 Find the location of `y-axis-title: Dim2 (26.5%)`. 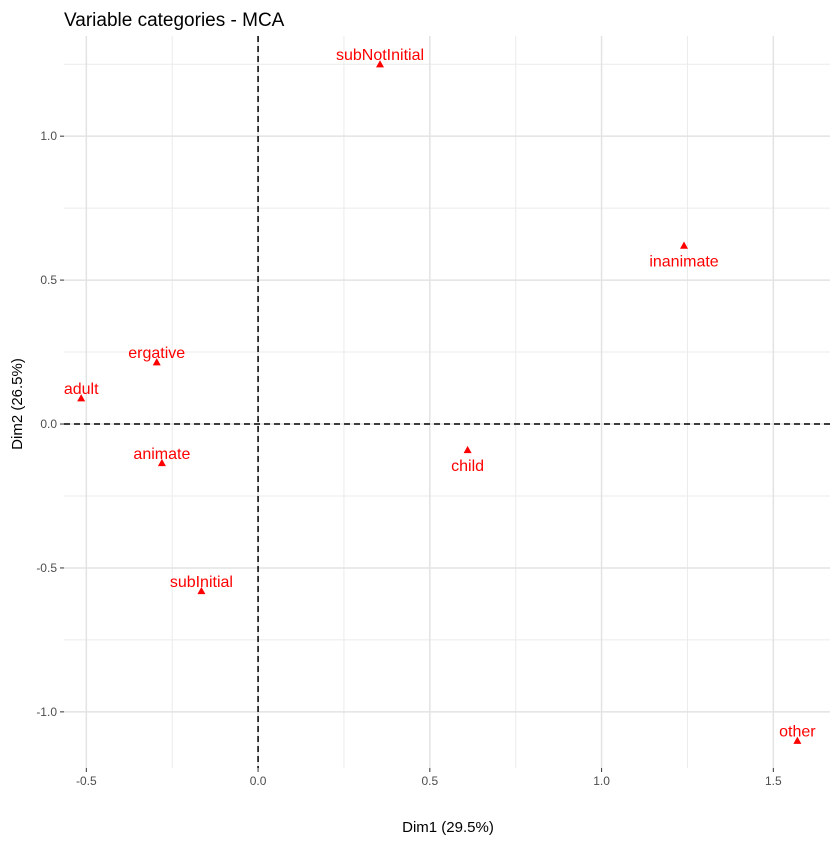

y-axis-title: Dim2 (26.5%) is located at coordinates (17, 404).